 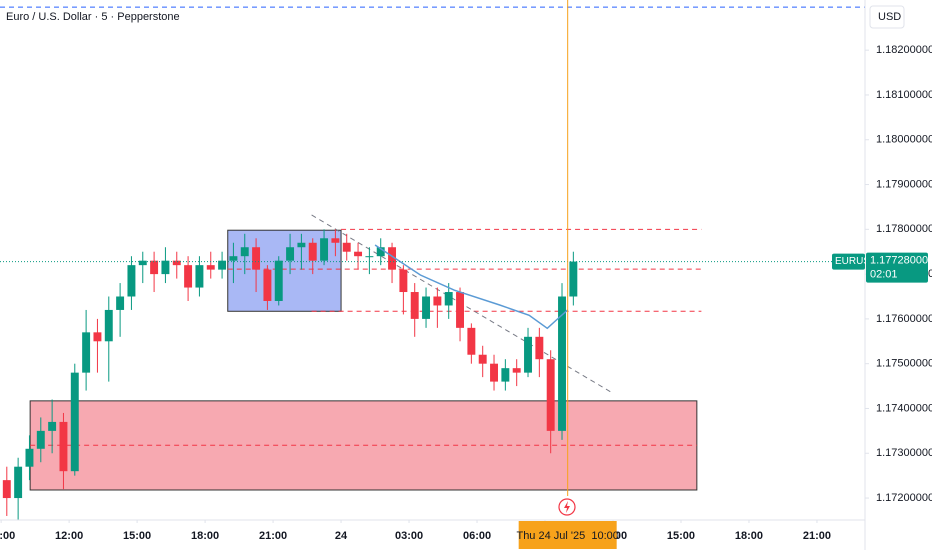 I want to click on y-tick-label: 1.176000000, so click(x=904, y=319).